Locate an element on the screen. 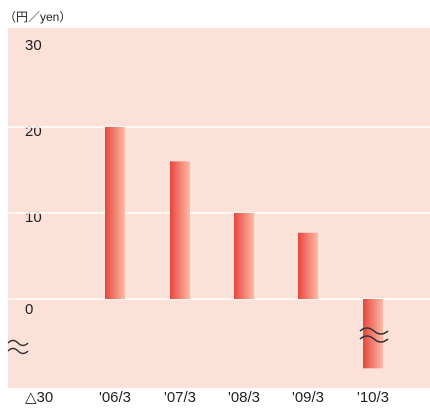 The image size is (430, 408). x-tick-label: '10/3 is located at coordinates (373, 397).